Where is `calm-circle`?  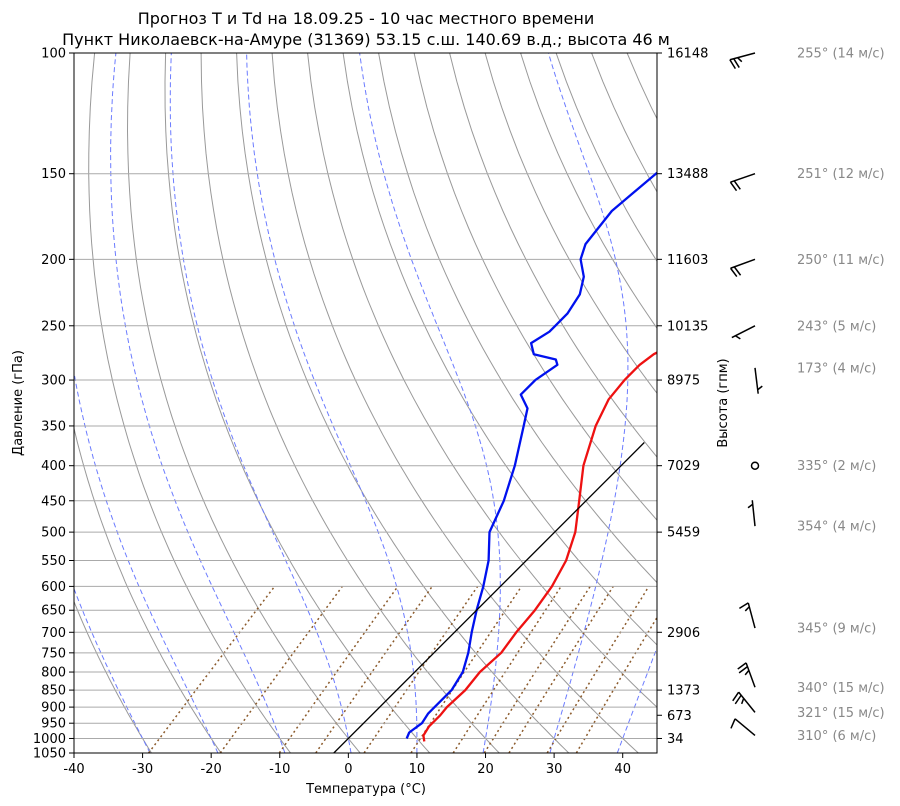 calm-circle is located at coordinates (755, 465).